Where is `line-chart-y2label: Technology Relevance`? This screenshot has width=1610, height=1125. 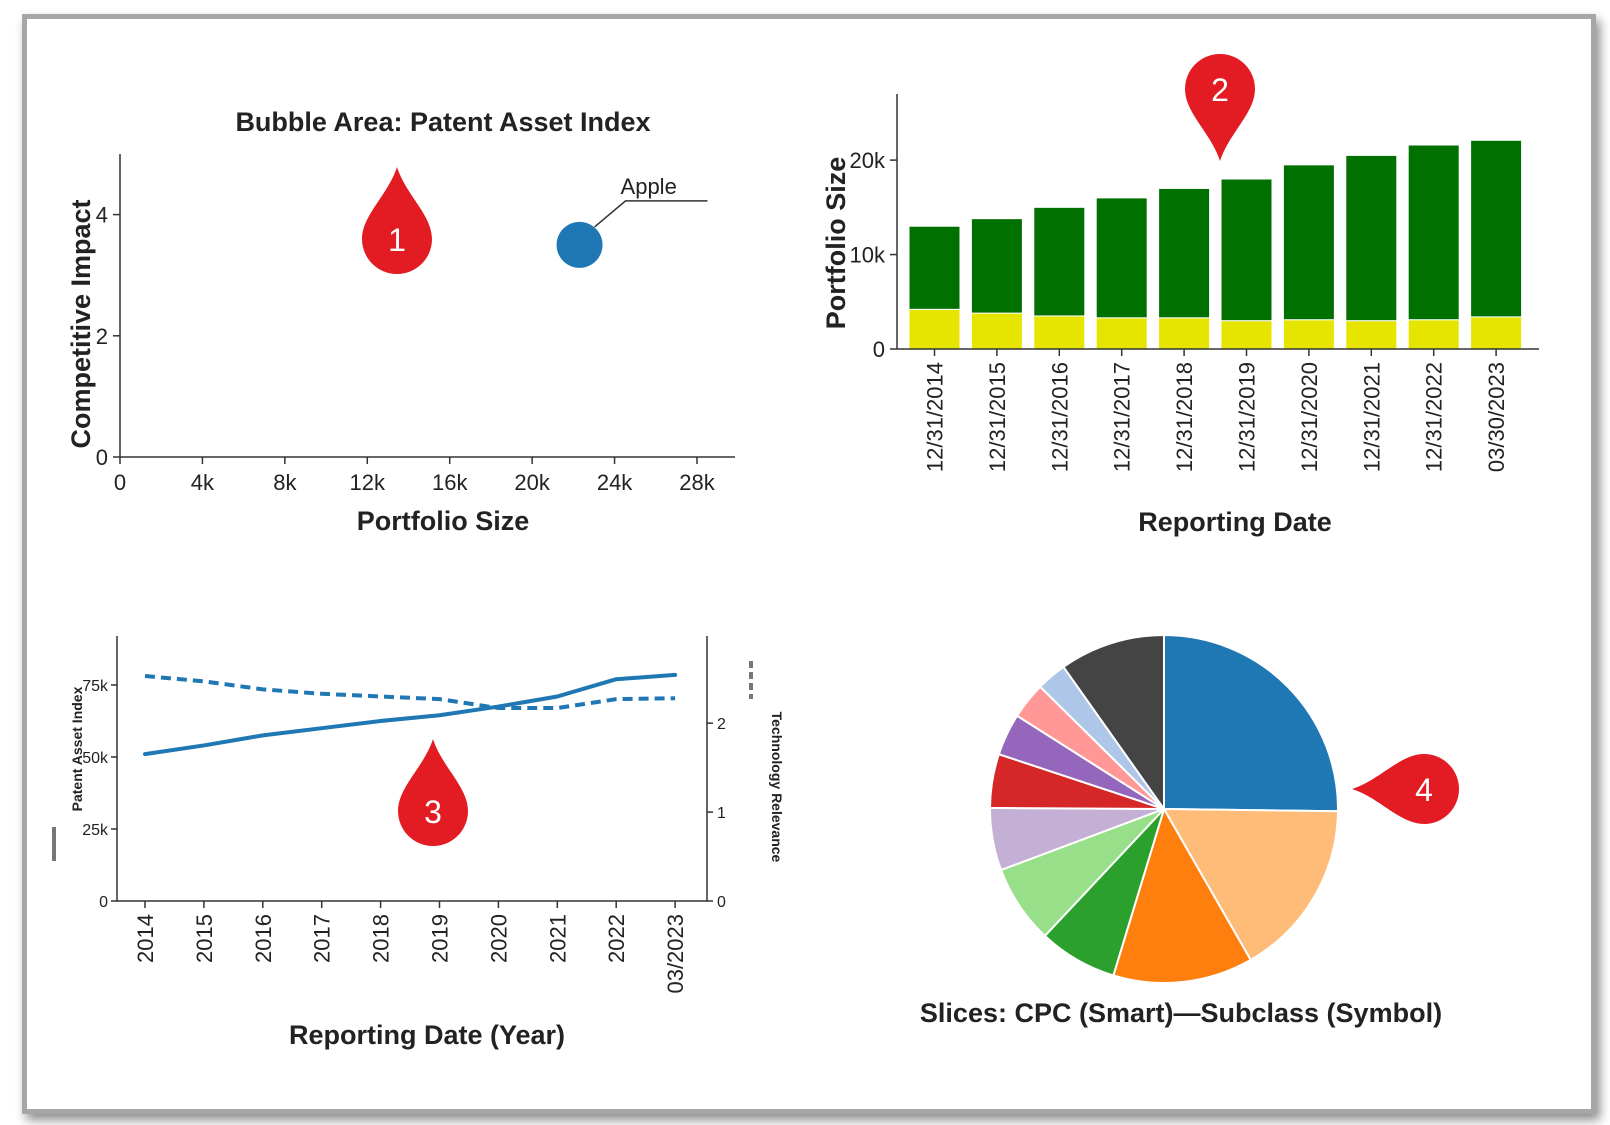
line-chart-y2label: Technology Relevance is located at coordinates (777, 787).